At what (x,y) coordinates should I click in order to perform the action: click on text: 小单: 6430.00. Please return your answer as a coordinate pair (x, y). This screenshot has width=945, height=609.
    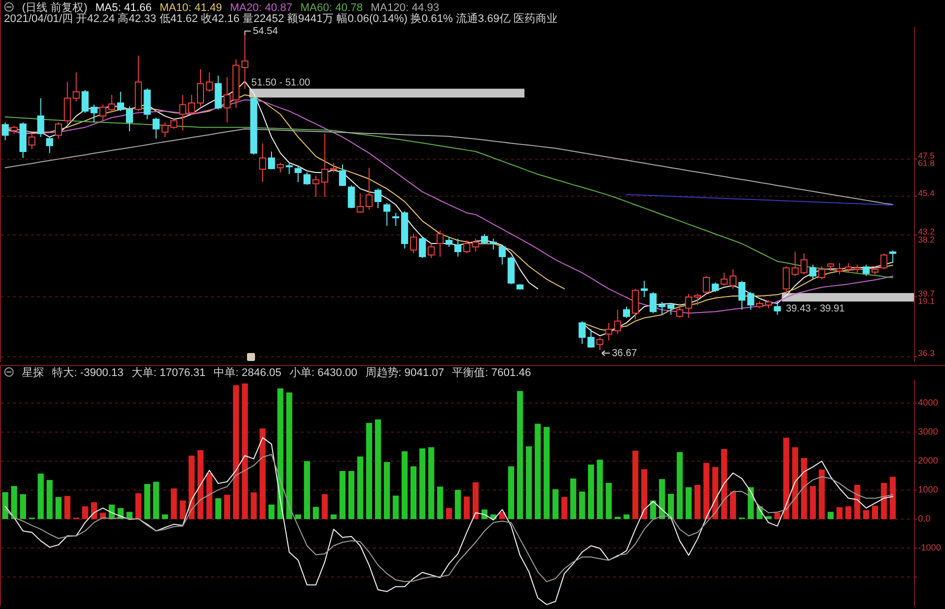
    Looking at the image, I should click on (323, 372).